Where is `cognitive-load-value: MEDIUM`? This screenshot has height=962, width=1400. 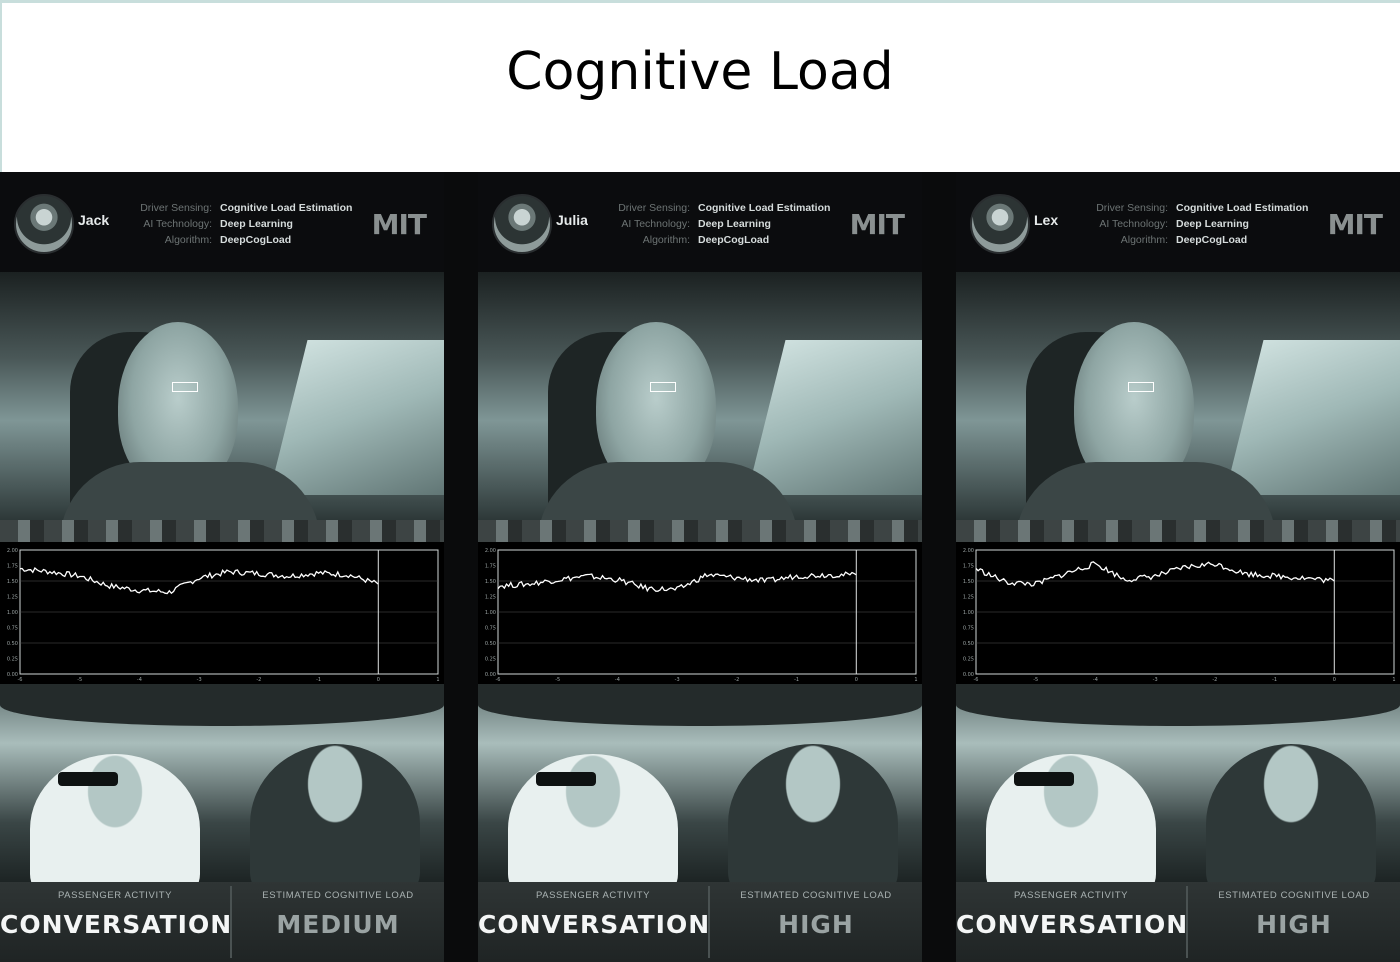
cognitive-load-value: MEDIUM is located at coordinates (338, 924).